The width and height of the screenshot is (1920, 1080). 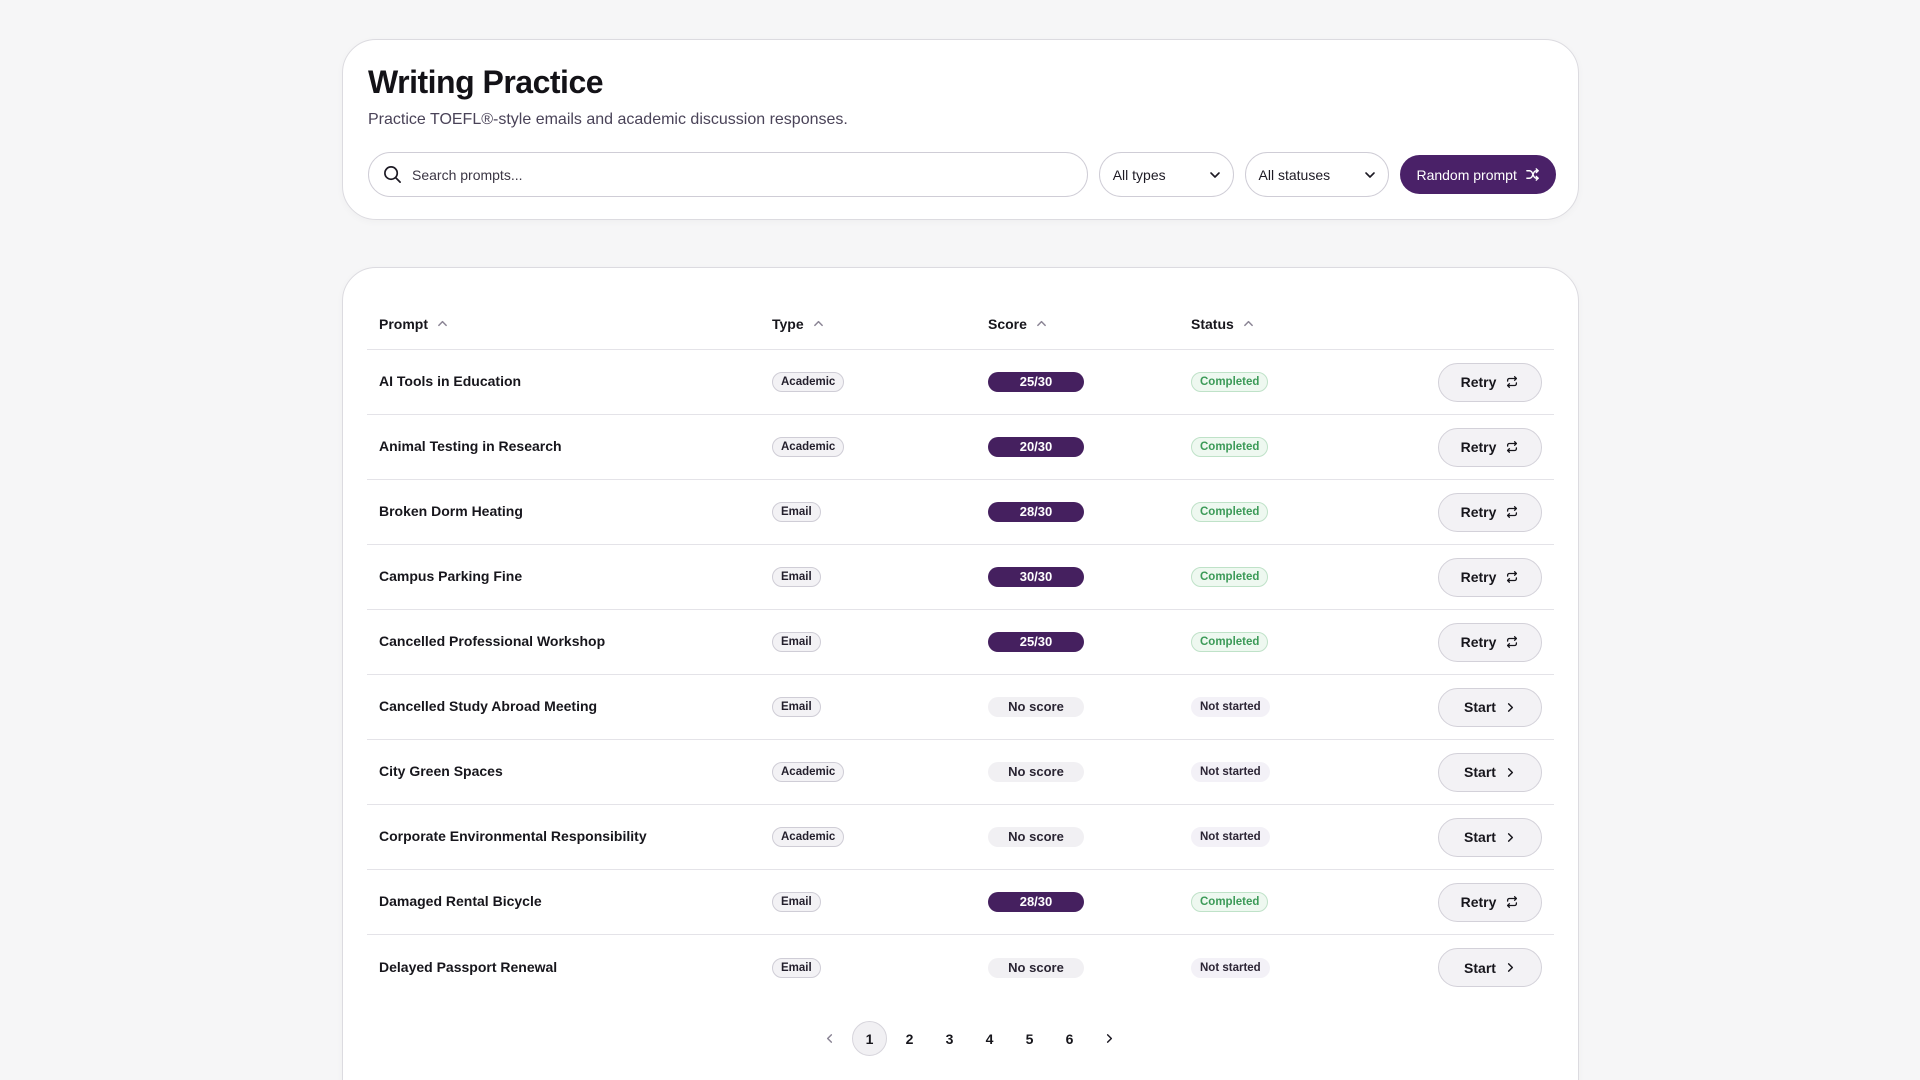 I want to click on page-title: Writing Practice, so click(x=486, y=82).